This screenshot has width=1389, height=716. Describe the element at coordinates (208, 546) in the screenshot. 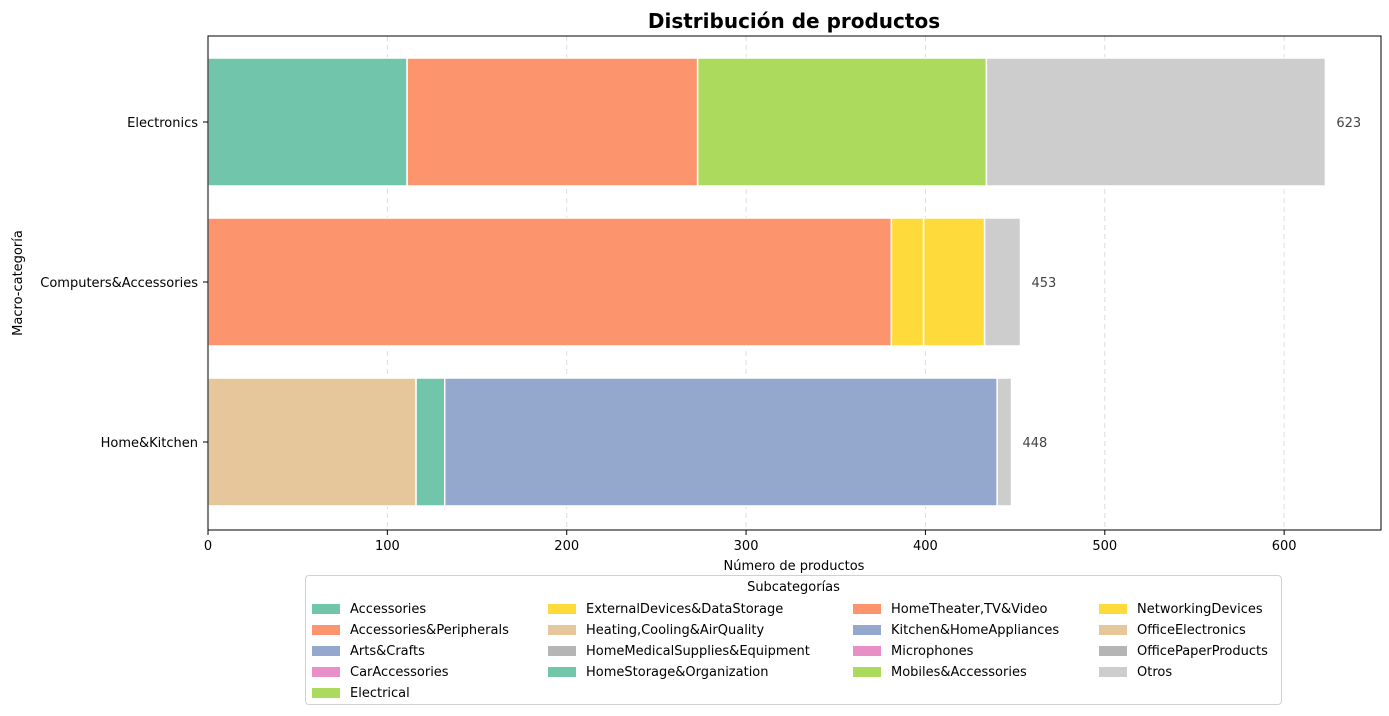

I see `x-tick-label: 0` at that location.